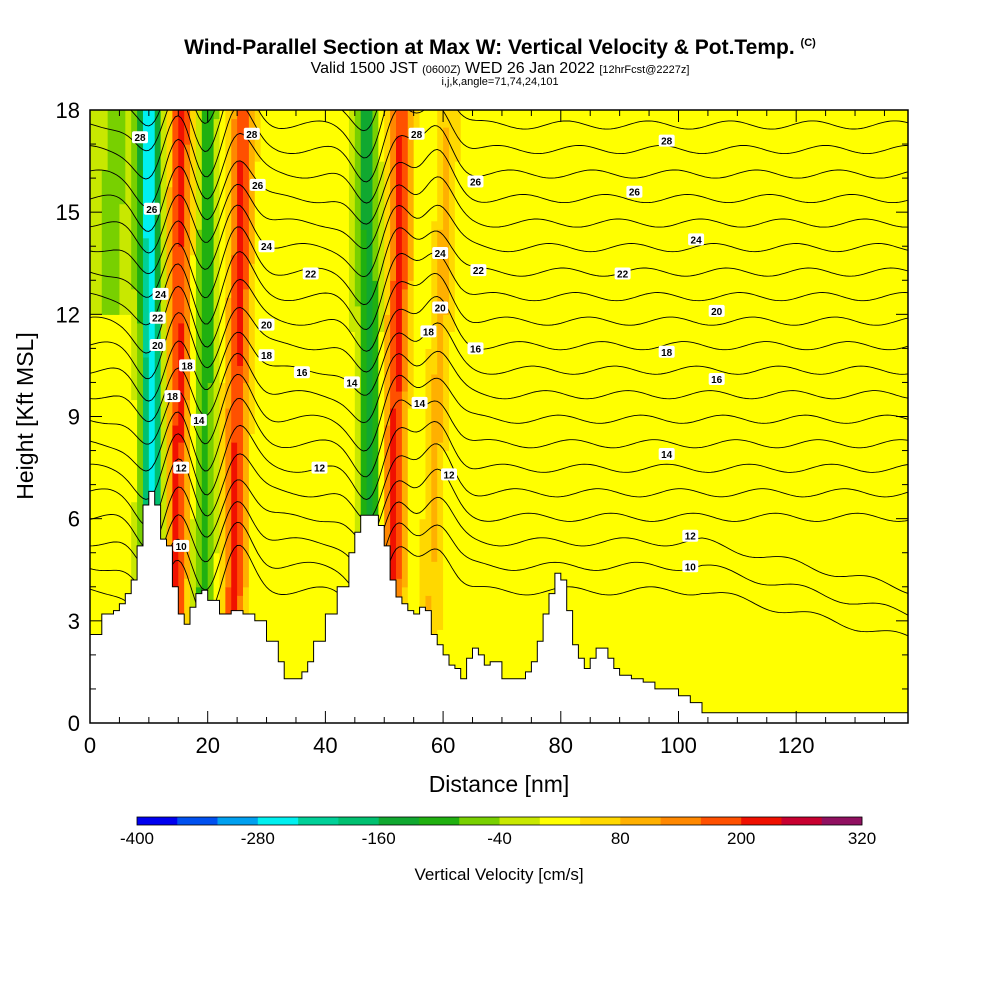 The height and width of the screenshot is (1000, 1000). Describe the element at coordinates (74, 621) in the screenshot. I see `y-tick-label: 3` at that location.